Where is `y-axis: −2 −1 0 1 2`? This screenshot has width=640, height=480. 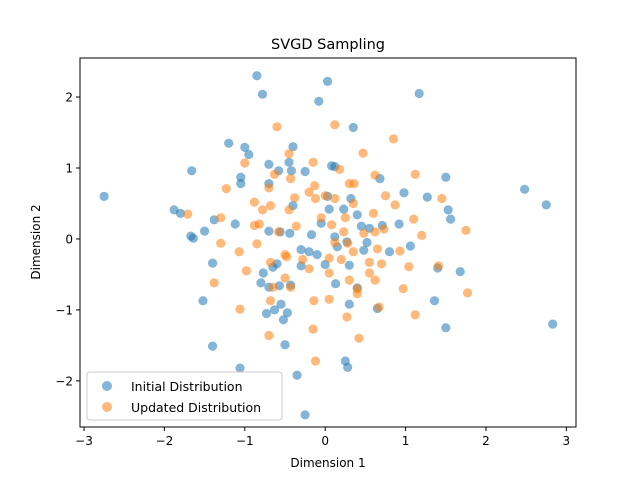
y-axis: −2 −1 0 1 2 is located at coordinates (67, 239).